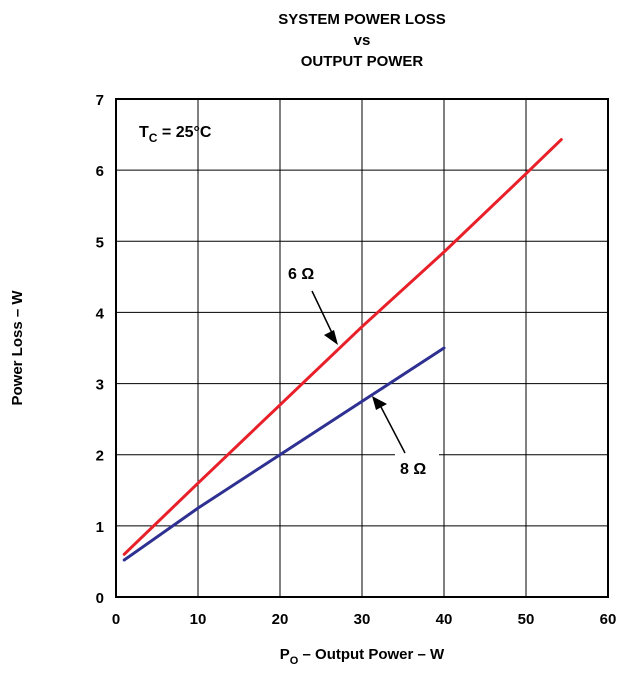 Image resolution: width=622 pixels, height=677 pixels. I want to click on x-tick-label: 10, so click(198, 619).